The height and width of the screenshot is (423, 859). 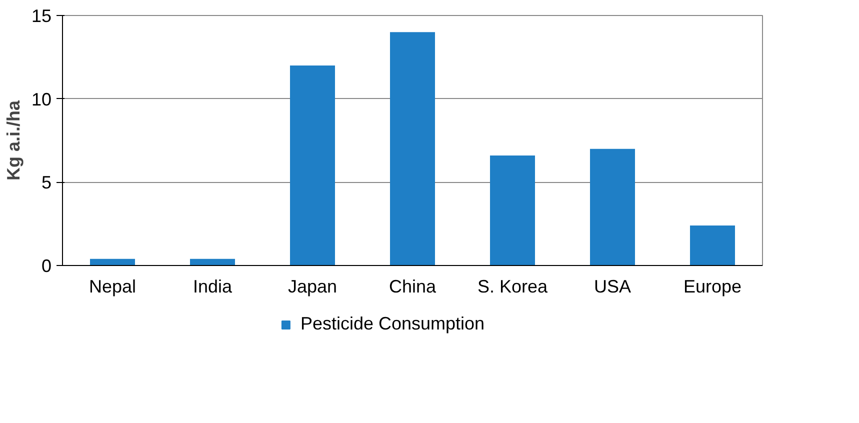 What do you see at coordinates (513, 286) in the screenshot?
I see `x-tick-label: S. Korea` at bounding box center [513, 286].